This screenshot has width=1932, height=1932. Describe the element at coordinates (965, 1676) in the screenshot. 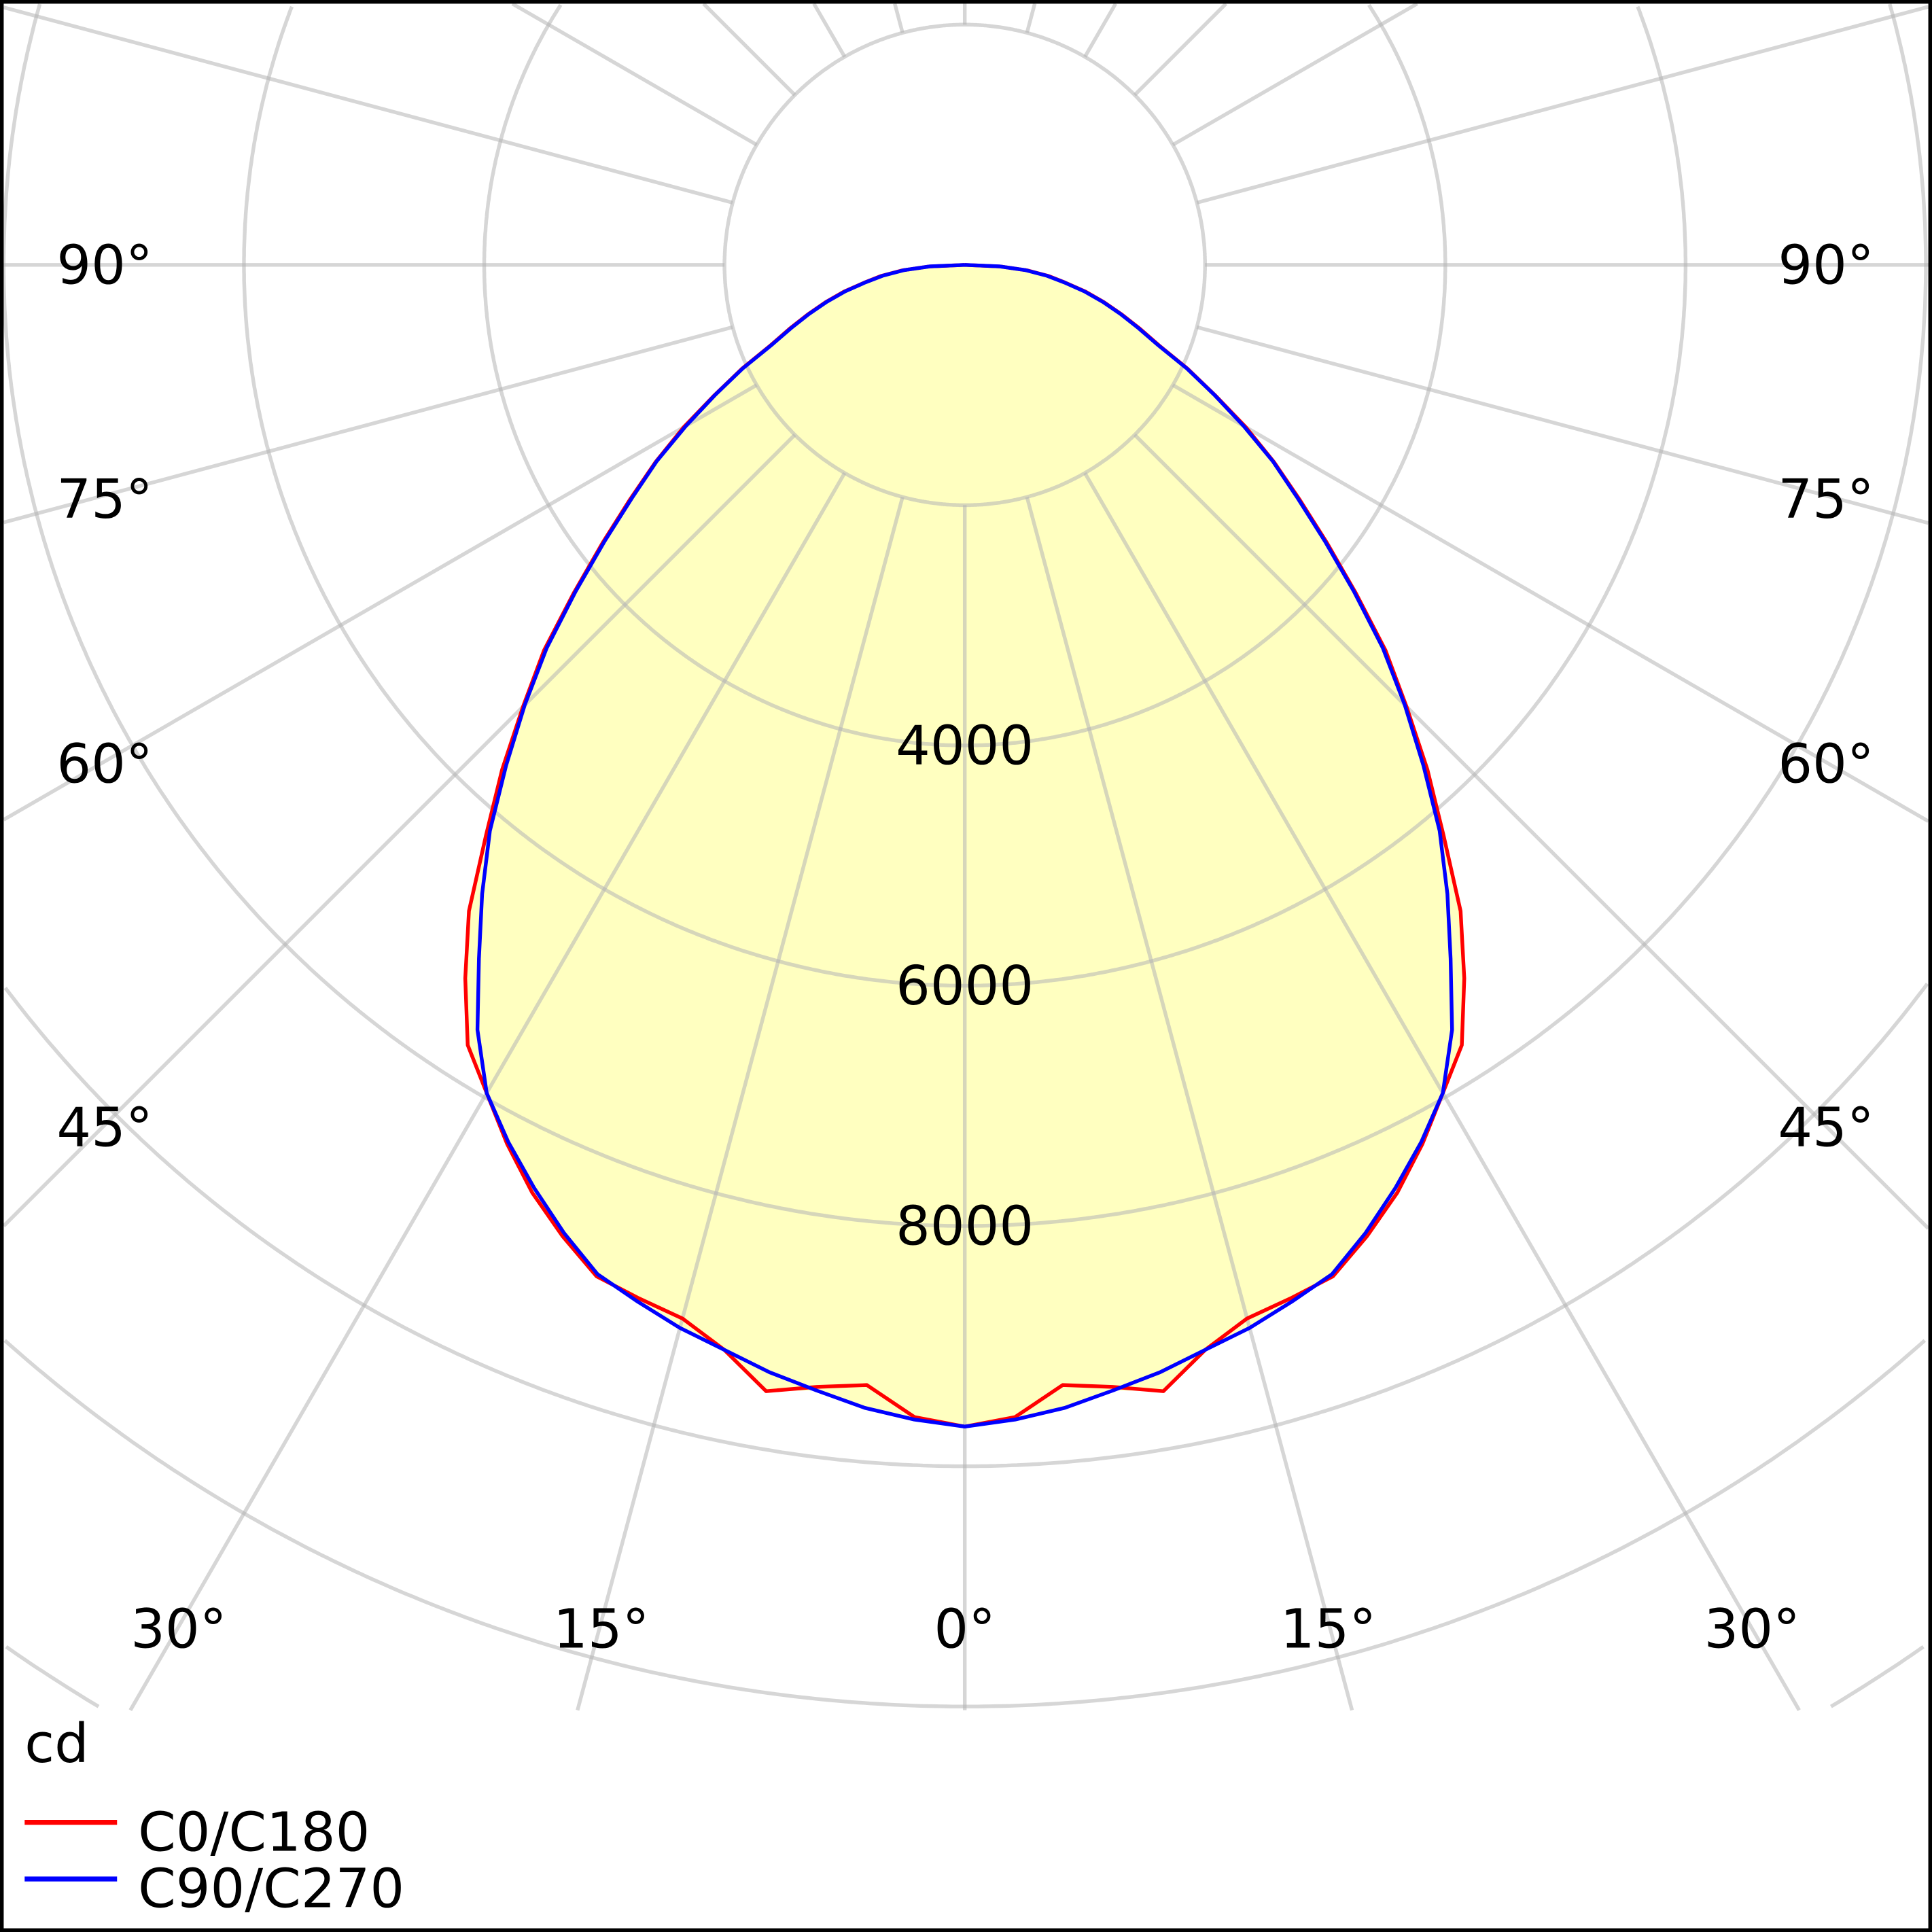

I see `grid-circle` at that location.